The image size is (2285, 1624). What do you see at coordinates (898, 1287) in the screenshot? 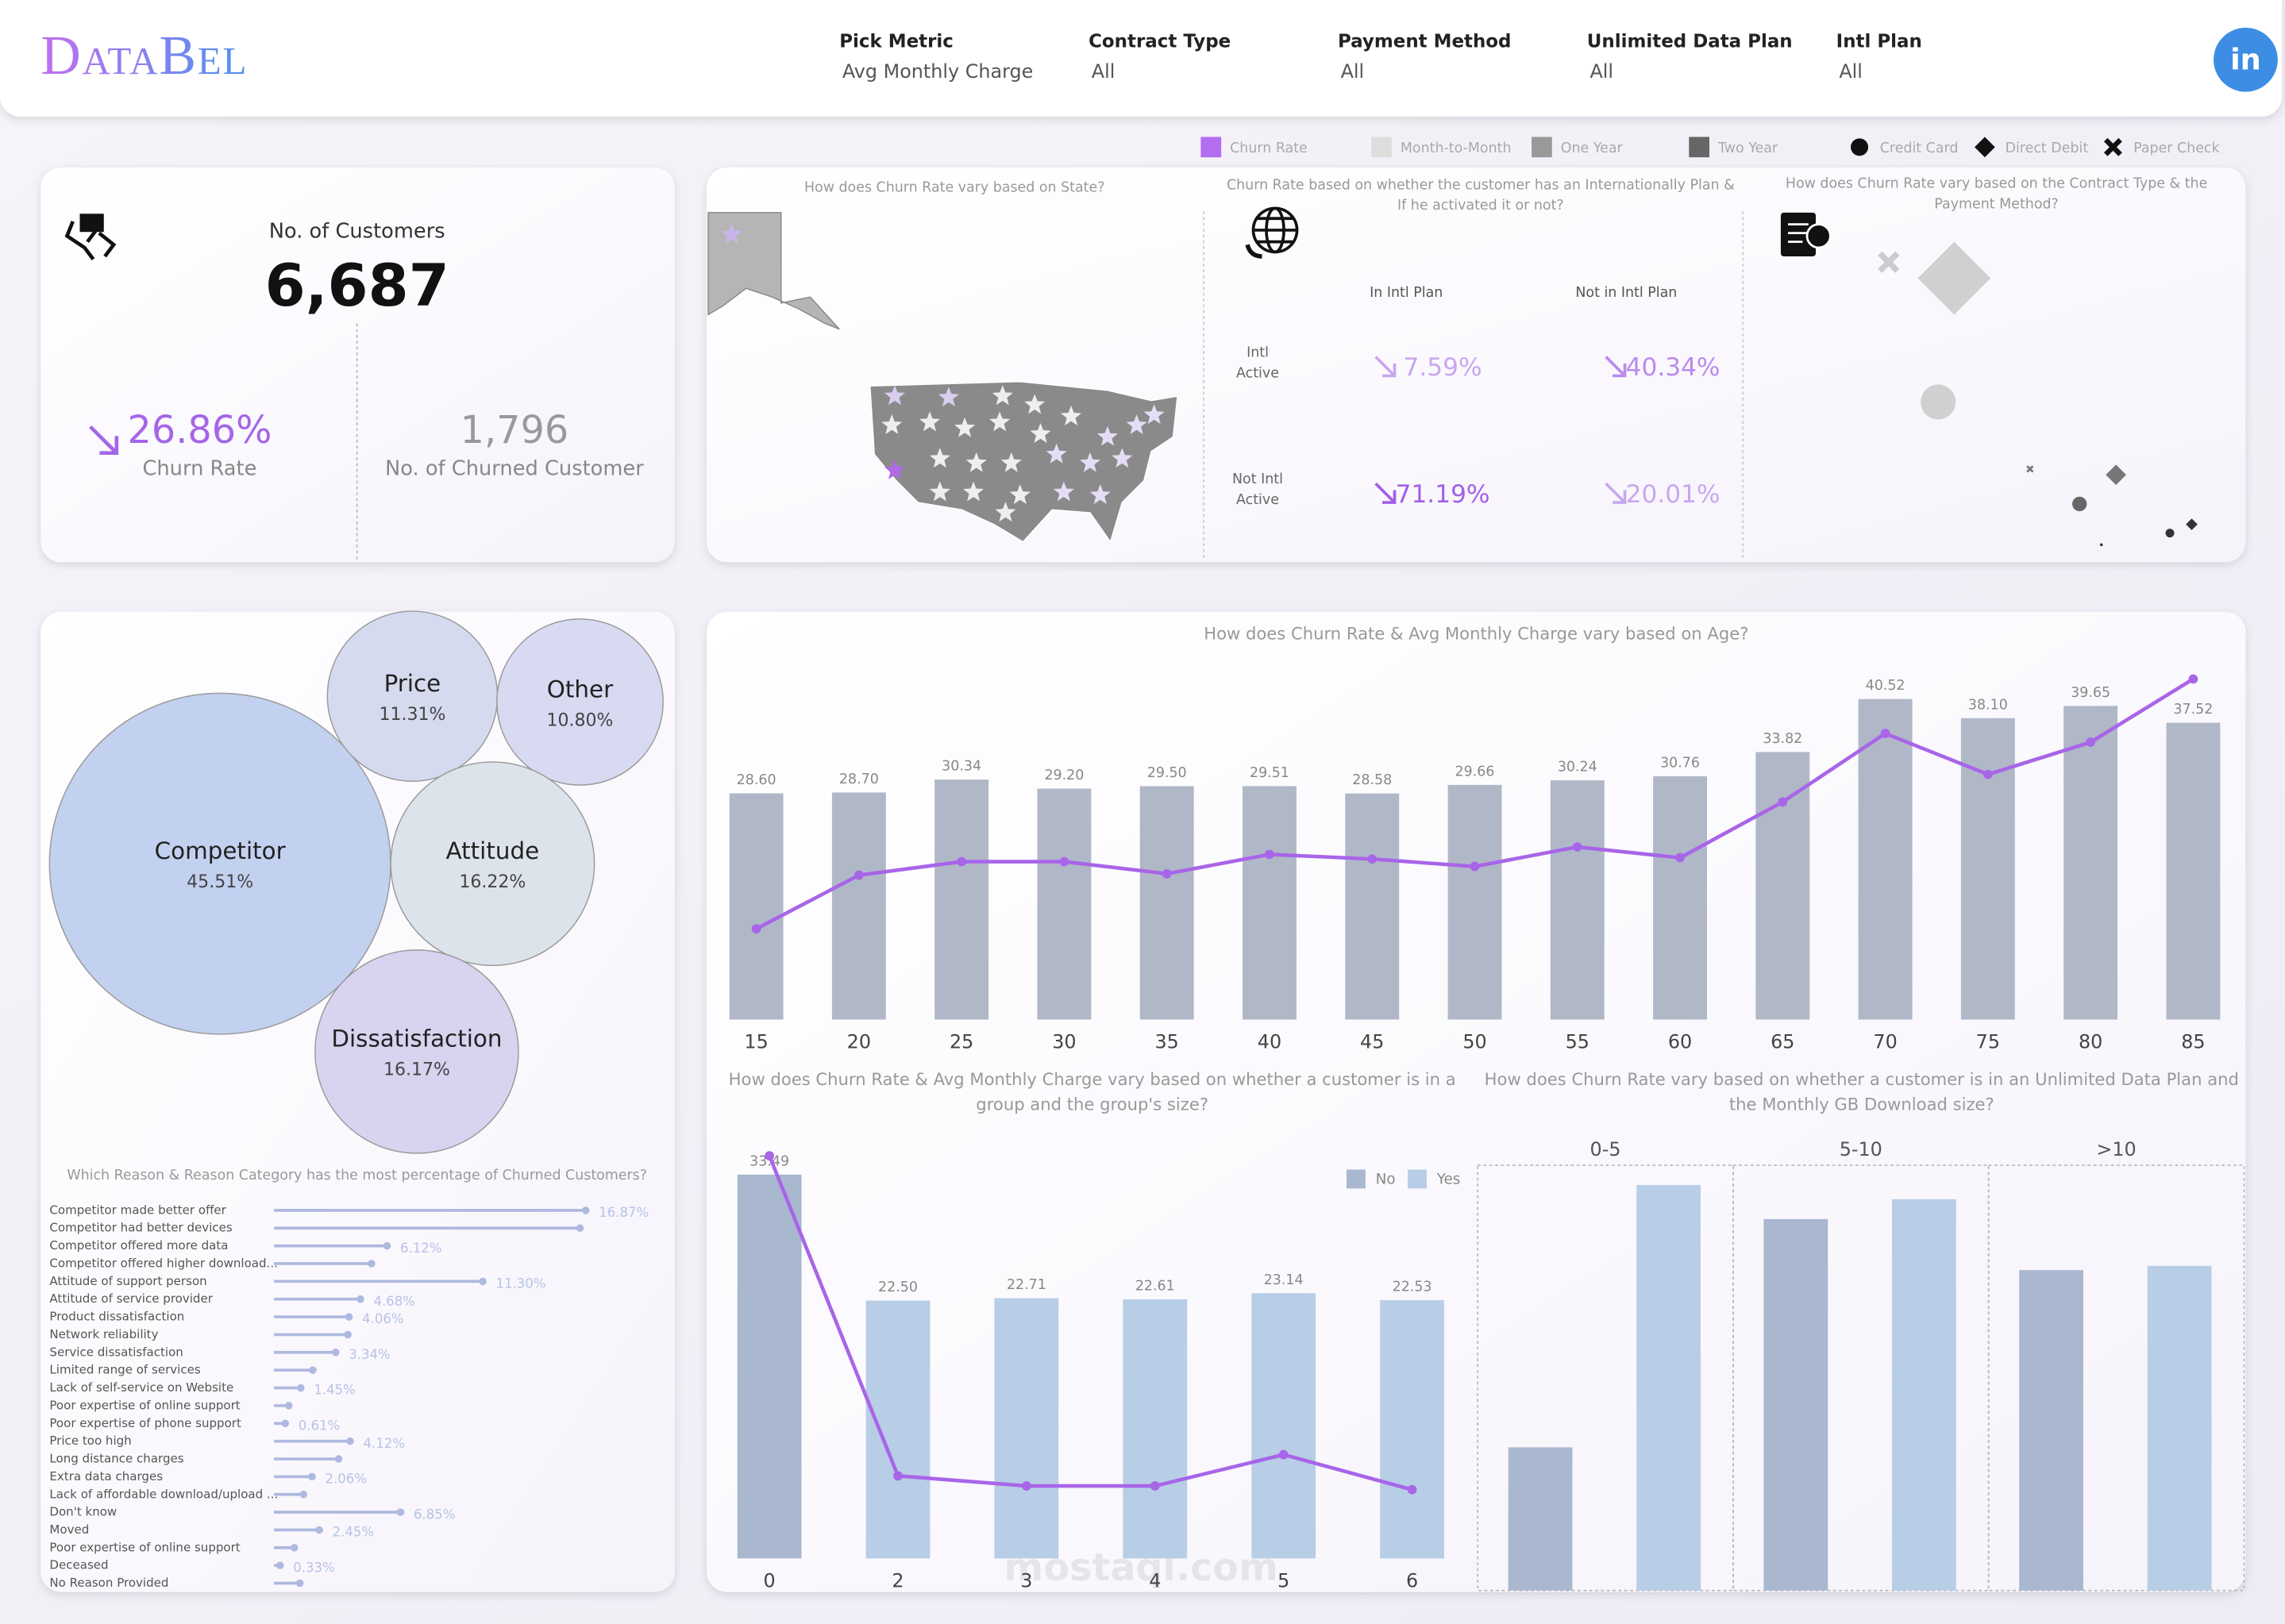
I see `value-label: 22.50` at bounding box center [898, 1287].